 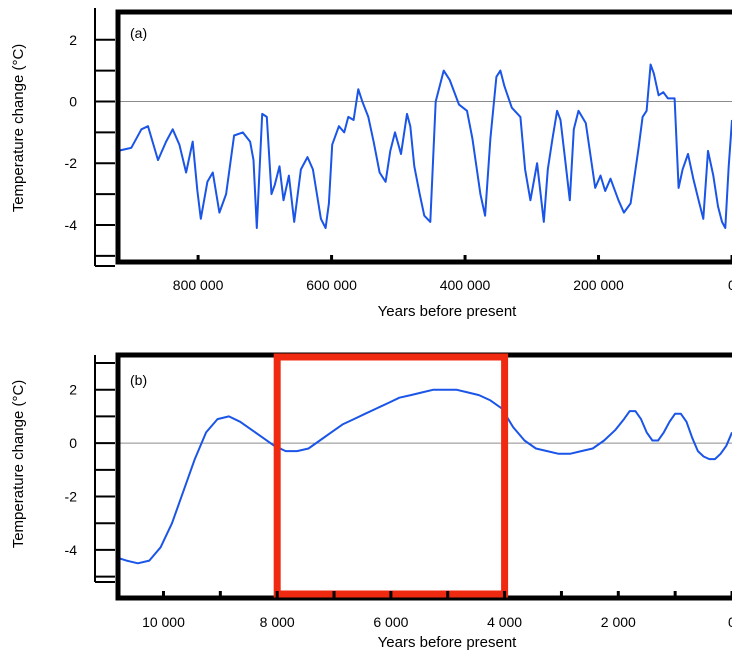 I want to click on panel-b-x-tick-label: 10 000, so click(x=163, y=622).